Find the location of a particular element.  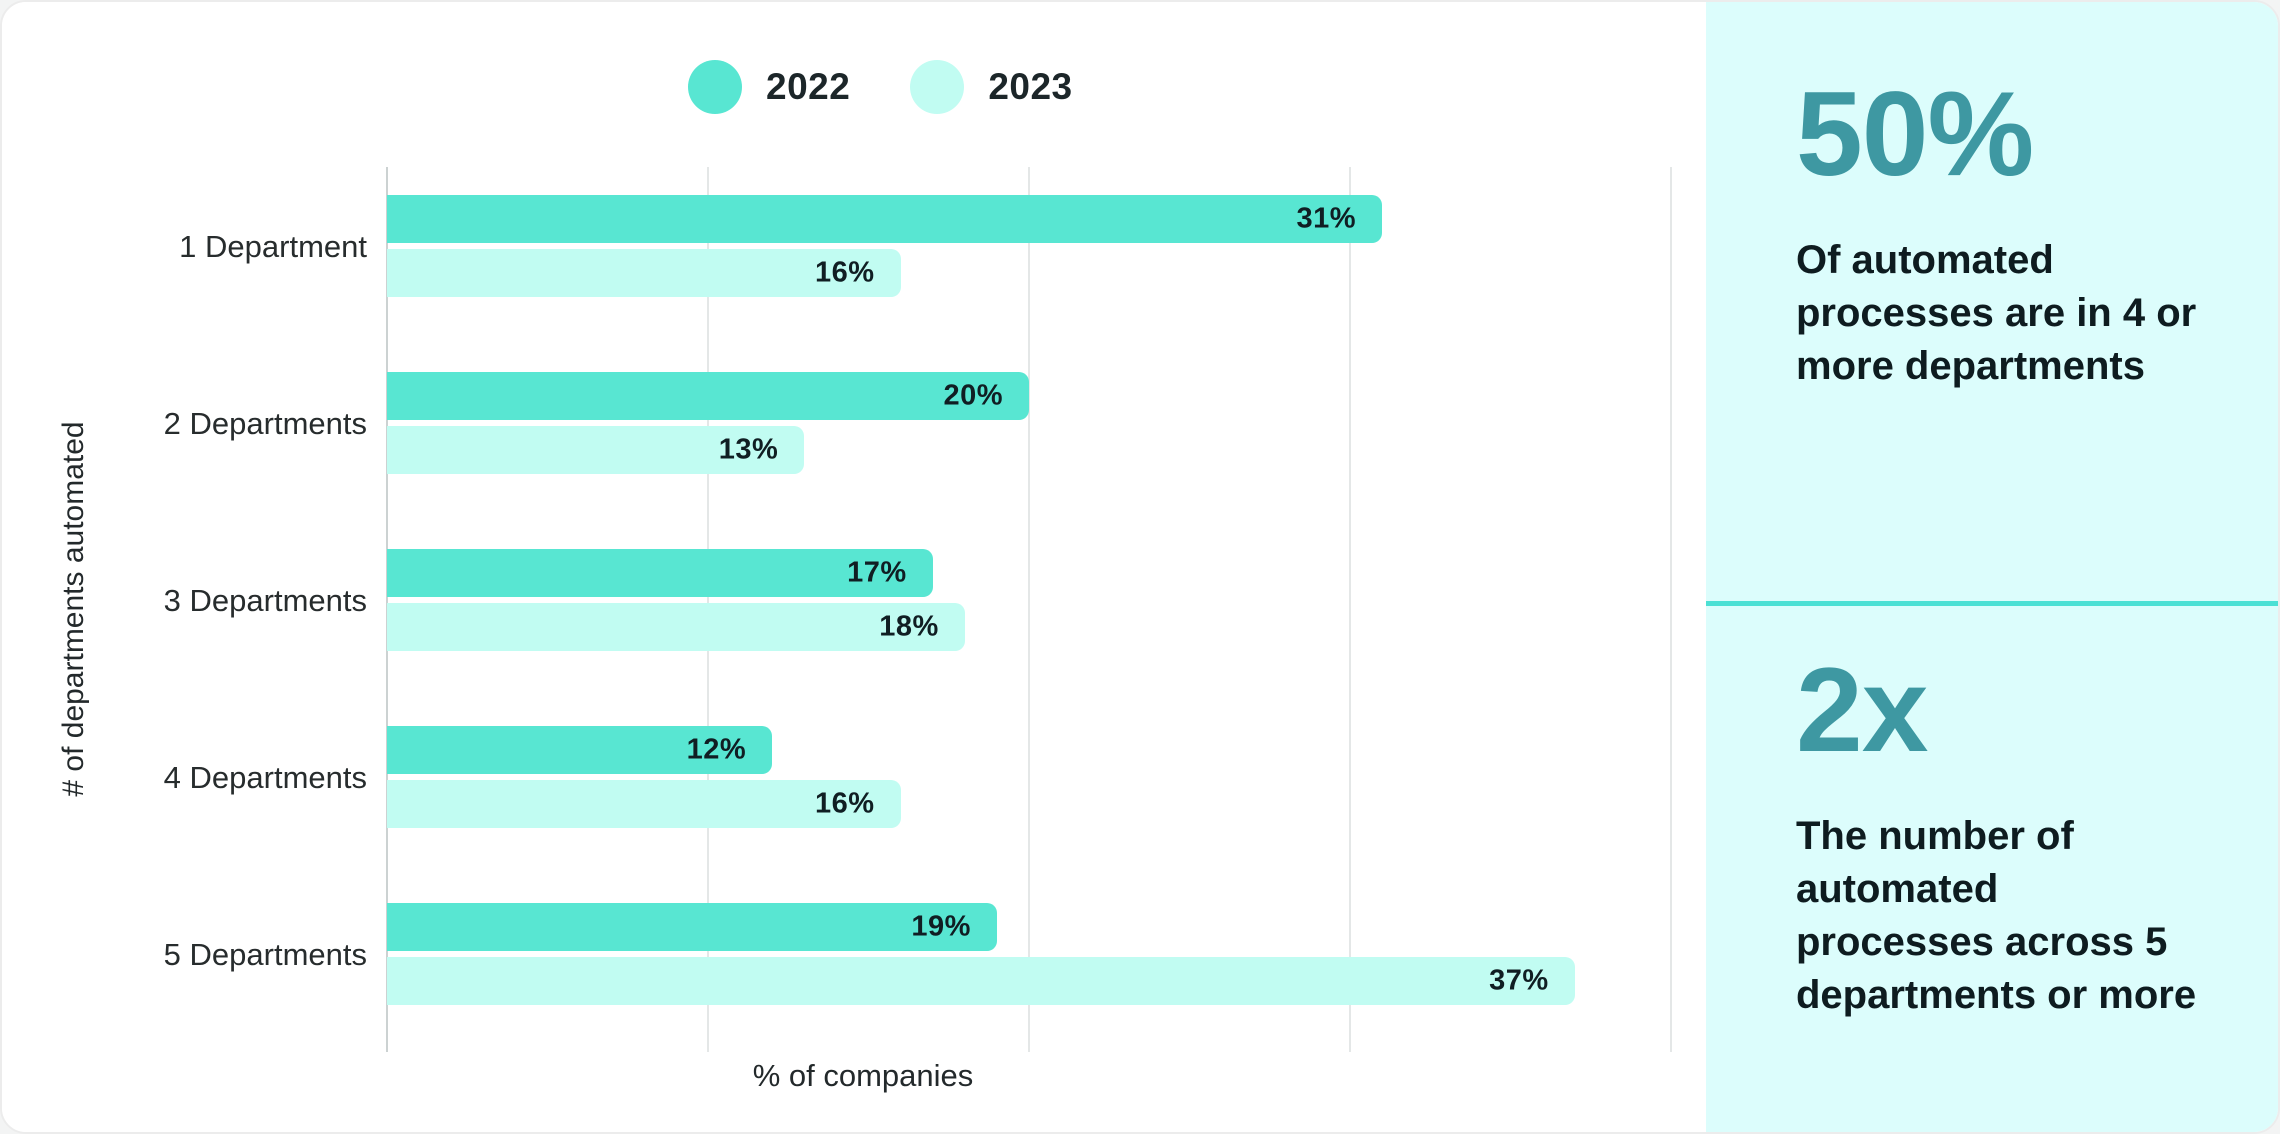

x-axis-label: % of companies is located at coordinates (863, 1075).